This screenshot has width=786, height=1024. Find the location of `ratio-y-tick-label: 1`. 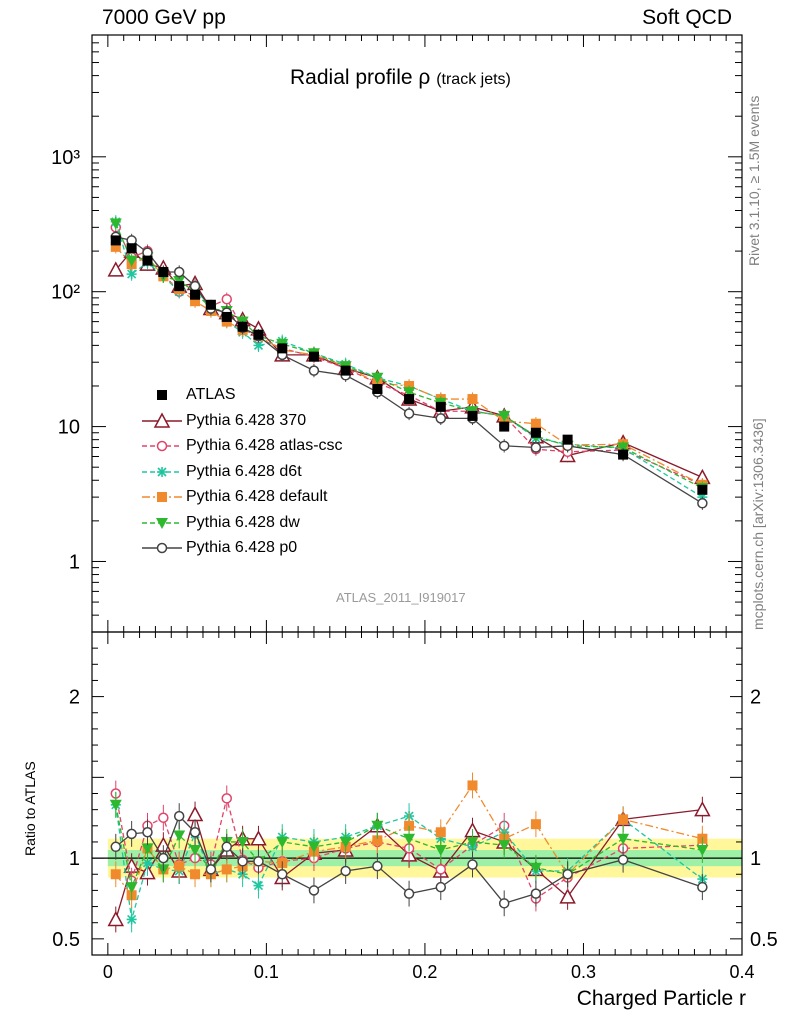

ratio-y-tick-label: 1 is located at coordinates (74, 859).